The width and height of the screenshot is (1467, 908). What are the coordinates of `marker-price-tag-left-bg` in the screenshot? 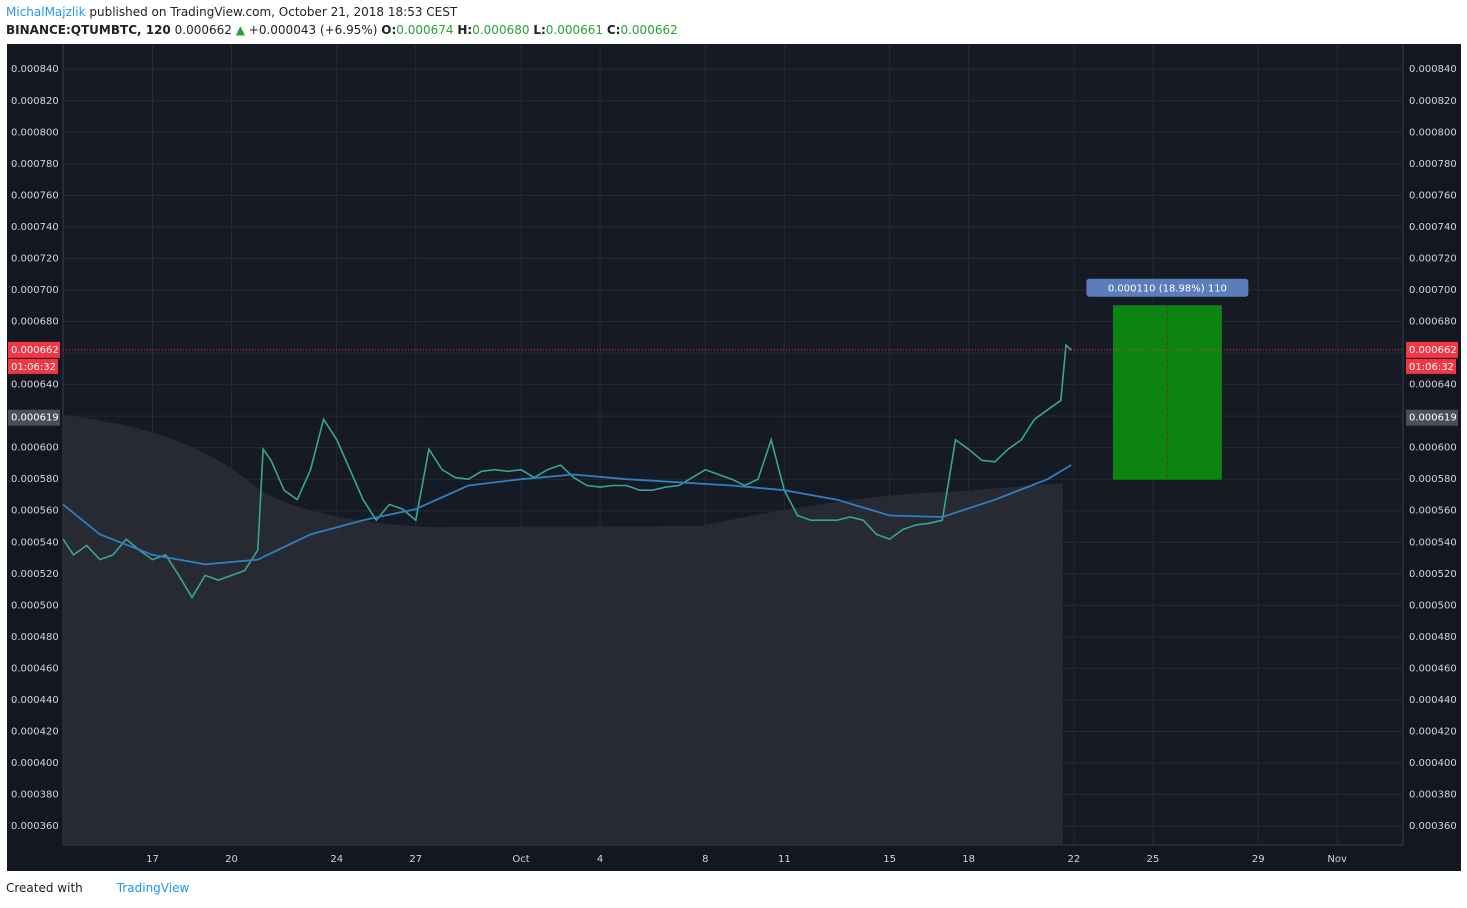 It's located at (34, 417).